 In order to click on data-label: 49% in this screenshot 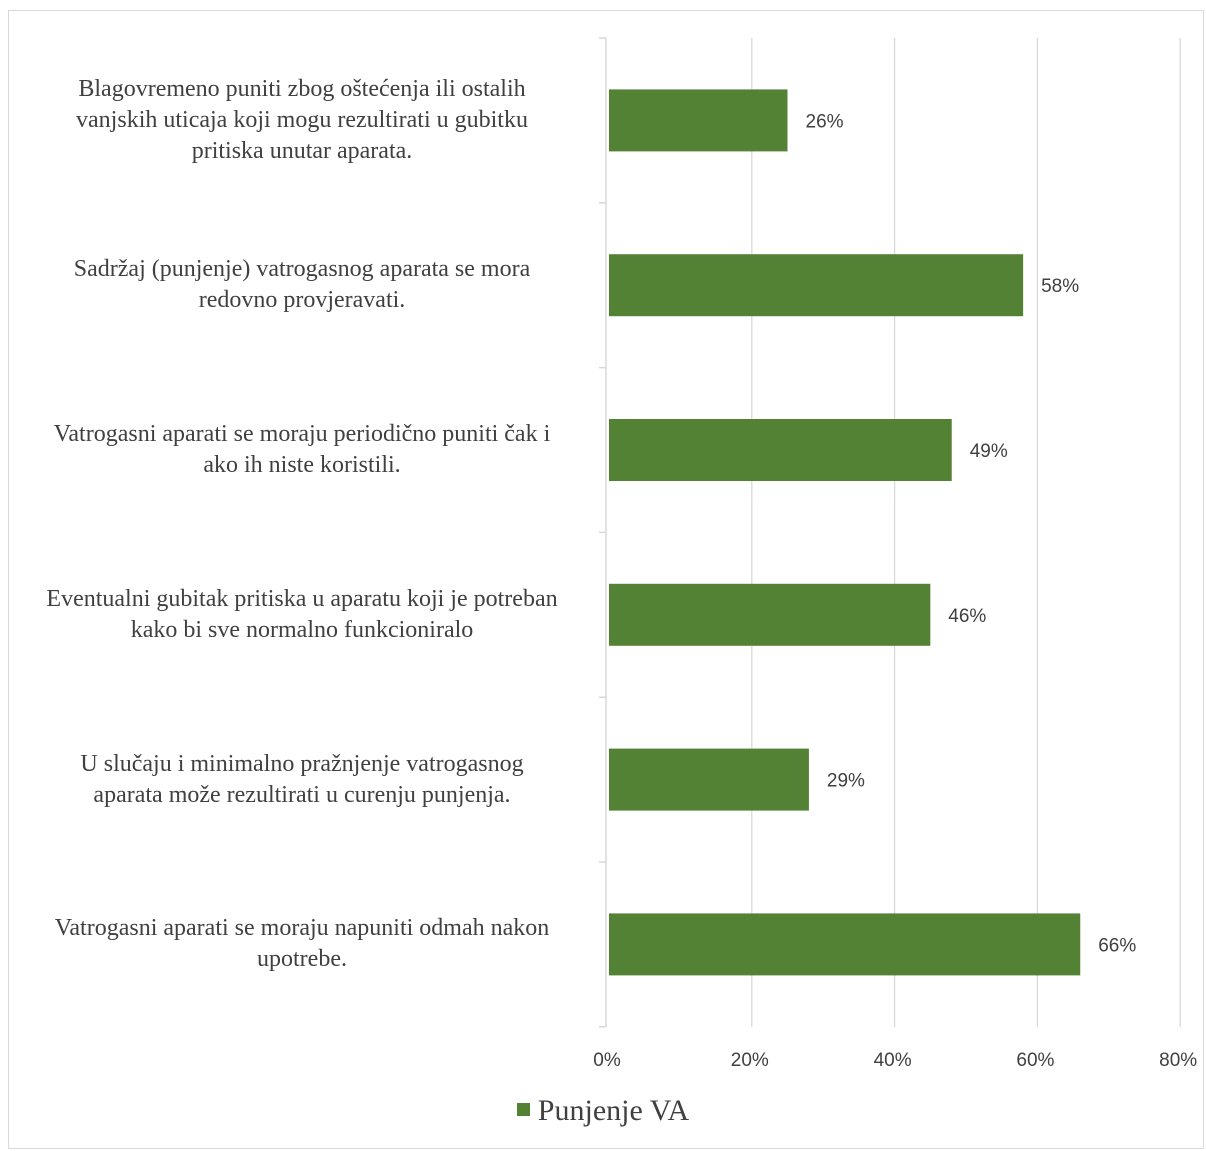, I will do `click(989, 451)`.